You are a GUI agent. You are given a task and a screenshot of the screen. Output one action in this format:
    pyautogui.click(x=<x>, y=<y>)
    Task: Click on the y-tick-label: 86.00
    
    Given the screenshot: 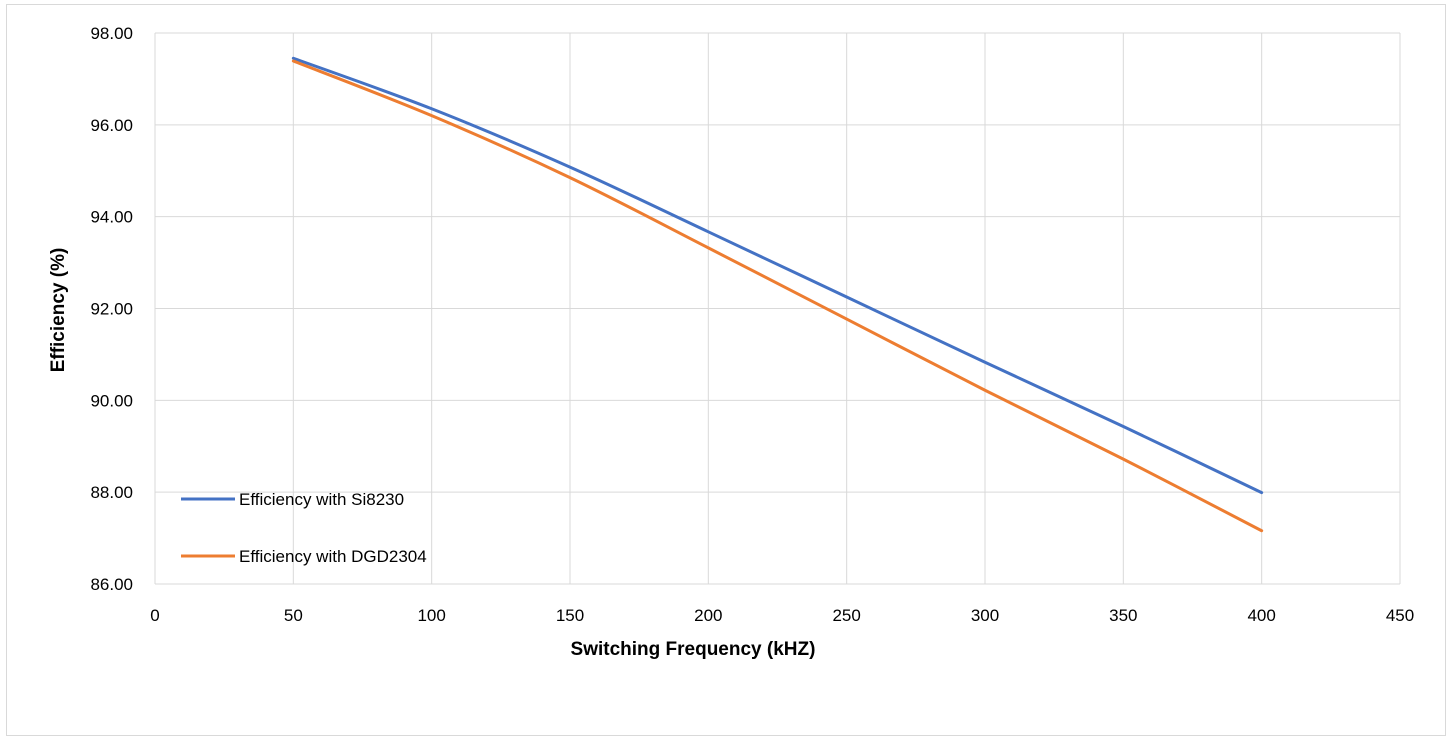 What is the action you would take?
    pyautogui.click(x=111, y=584)
    